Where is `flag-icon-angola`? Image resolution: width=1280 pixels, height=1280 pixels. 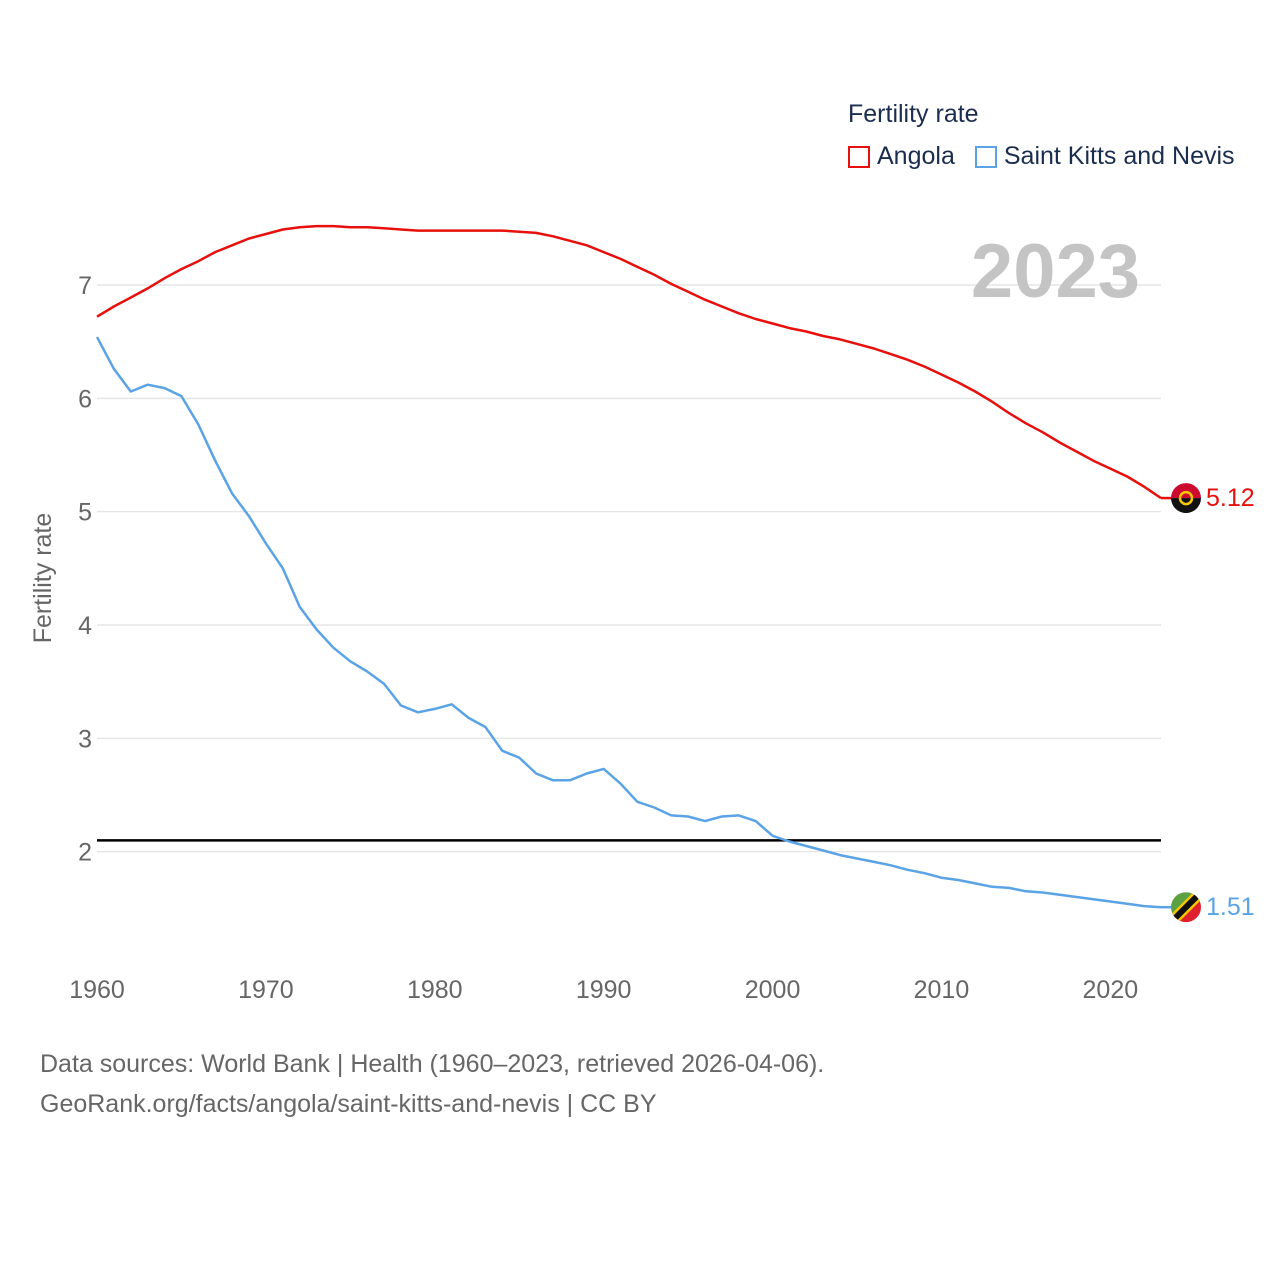 flag-icon-angola is located at coordinates (1186, 498).